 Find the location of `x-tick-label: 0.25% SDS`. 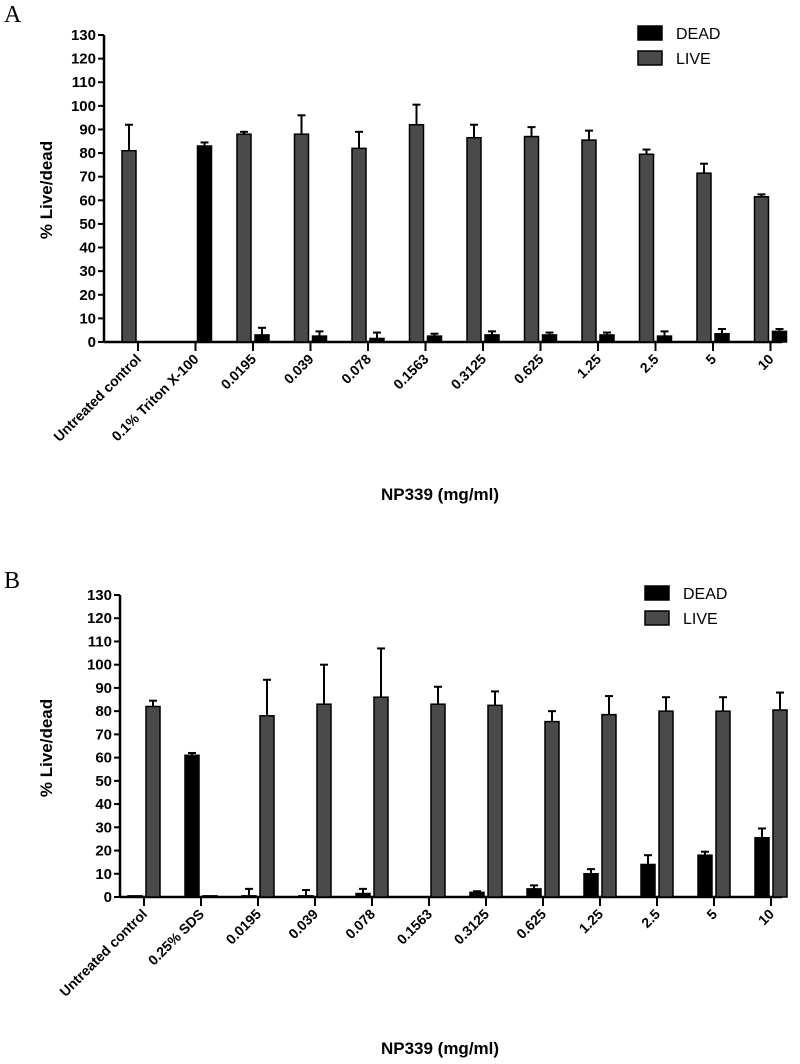

x-tick-label: 0.25% SDS is located at coordinates (176, 937).